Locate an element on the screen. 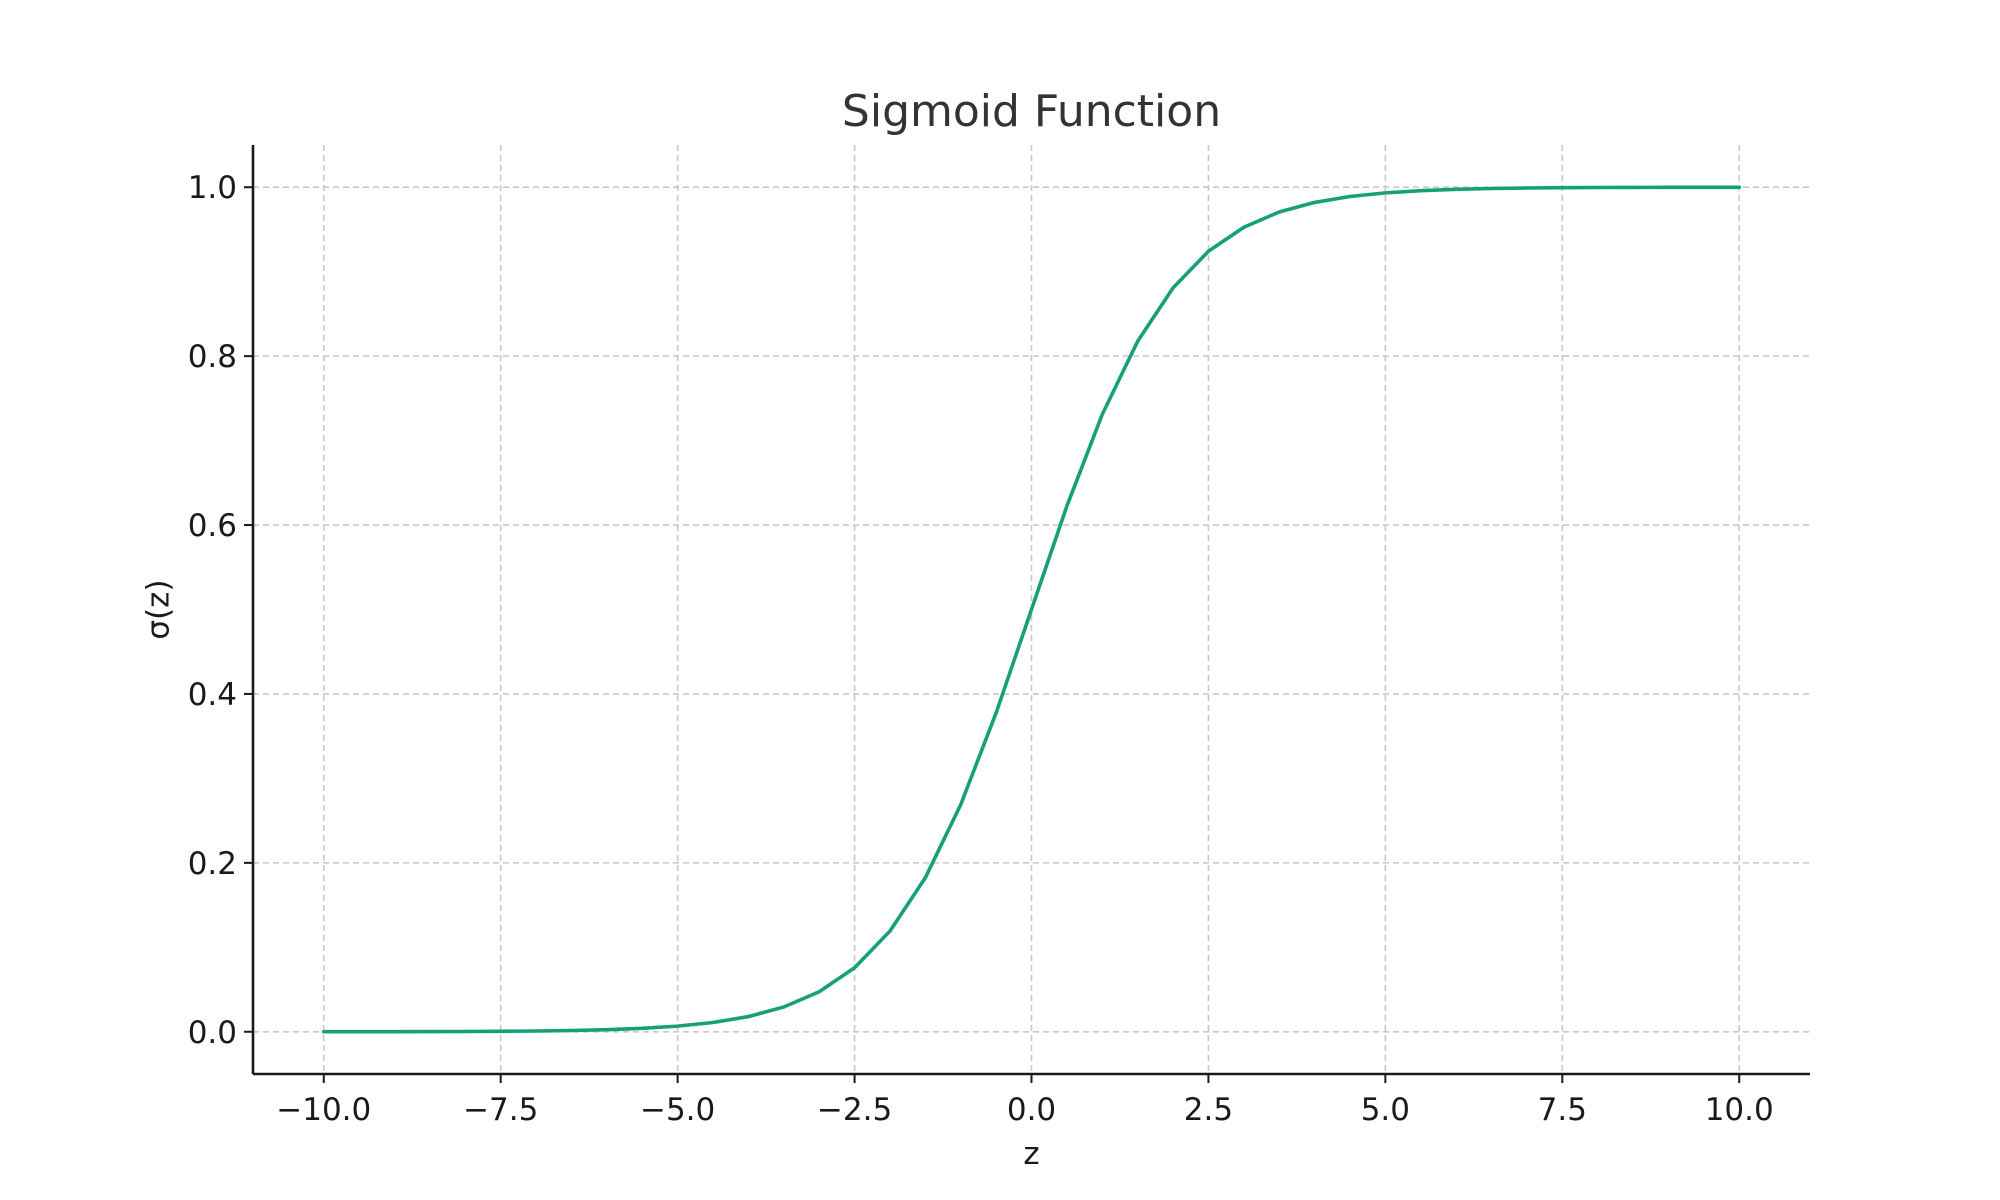  y-tick-label: 0.6 is located at coordinates (212, 526).